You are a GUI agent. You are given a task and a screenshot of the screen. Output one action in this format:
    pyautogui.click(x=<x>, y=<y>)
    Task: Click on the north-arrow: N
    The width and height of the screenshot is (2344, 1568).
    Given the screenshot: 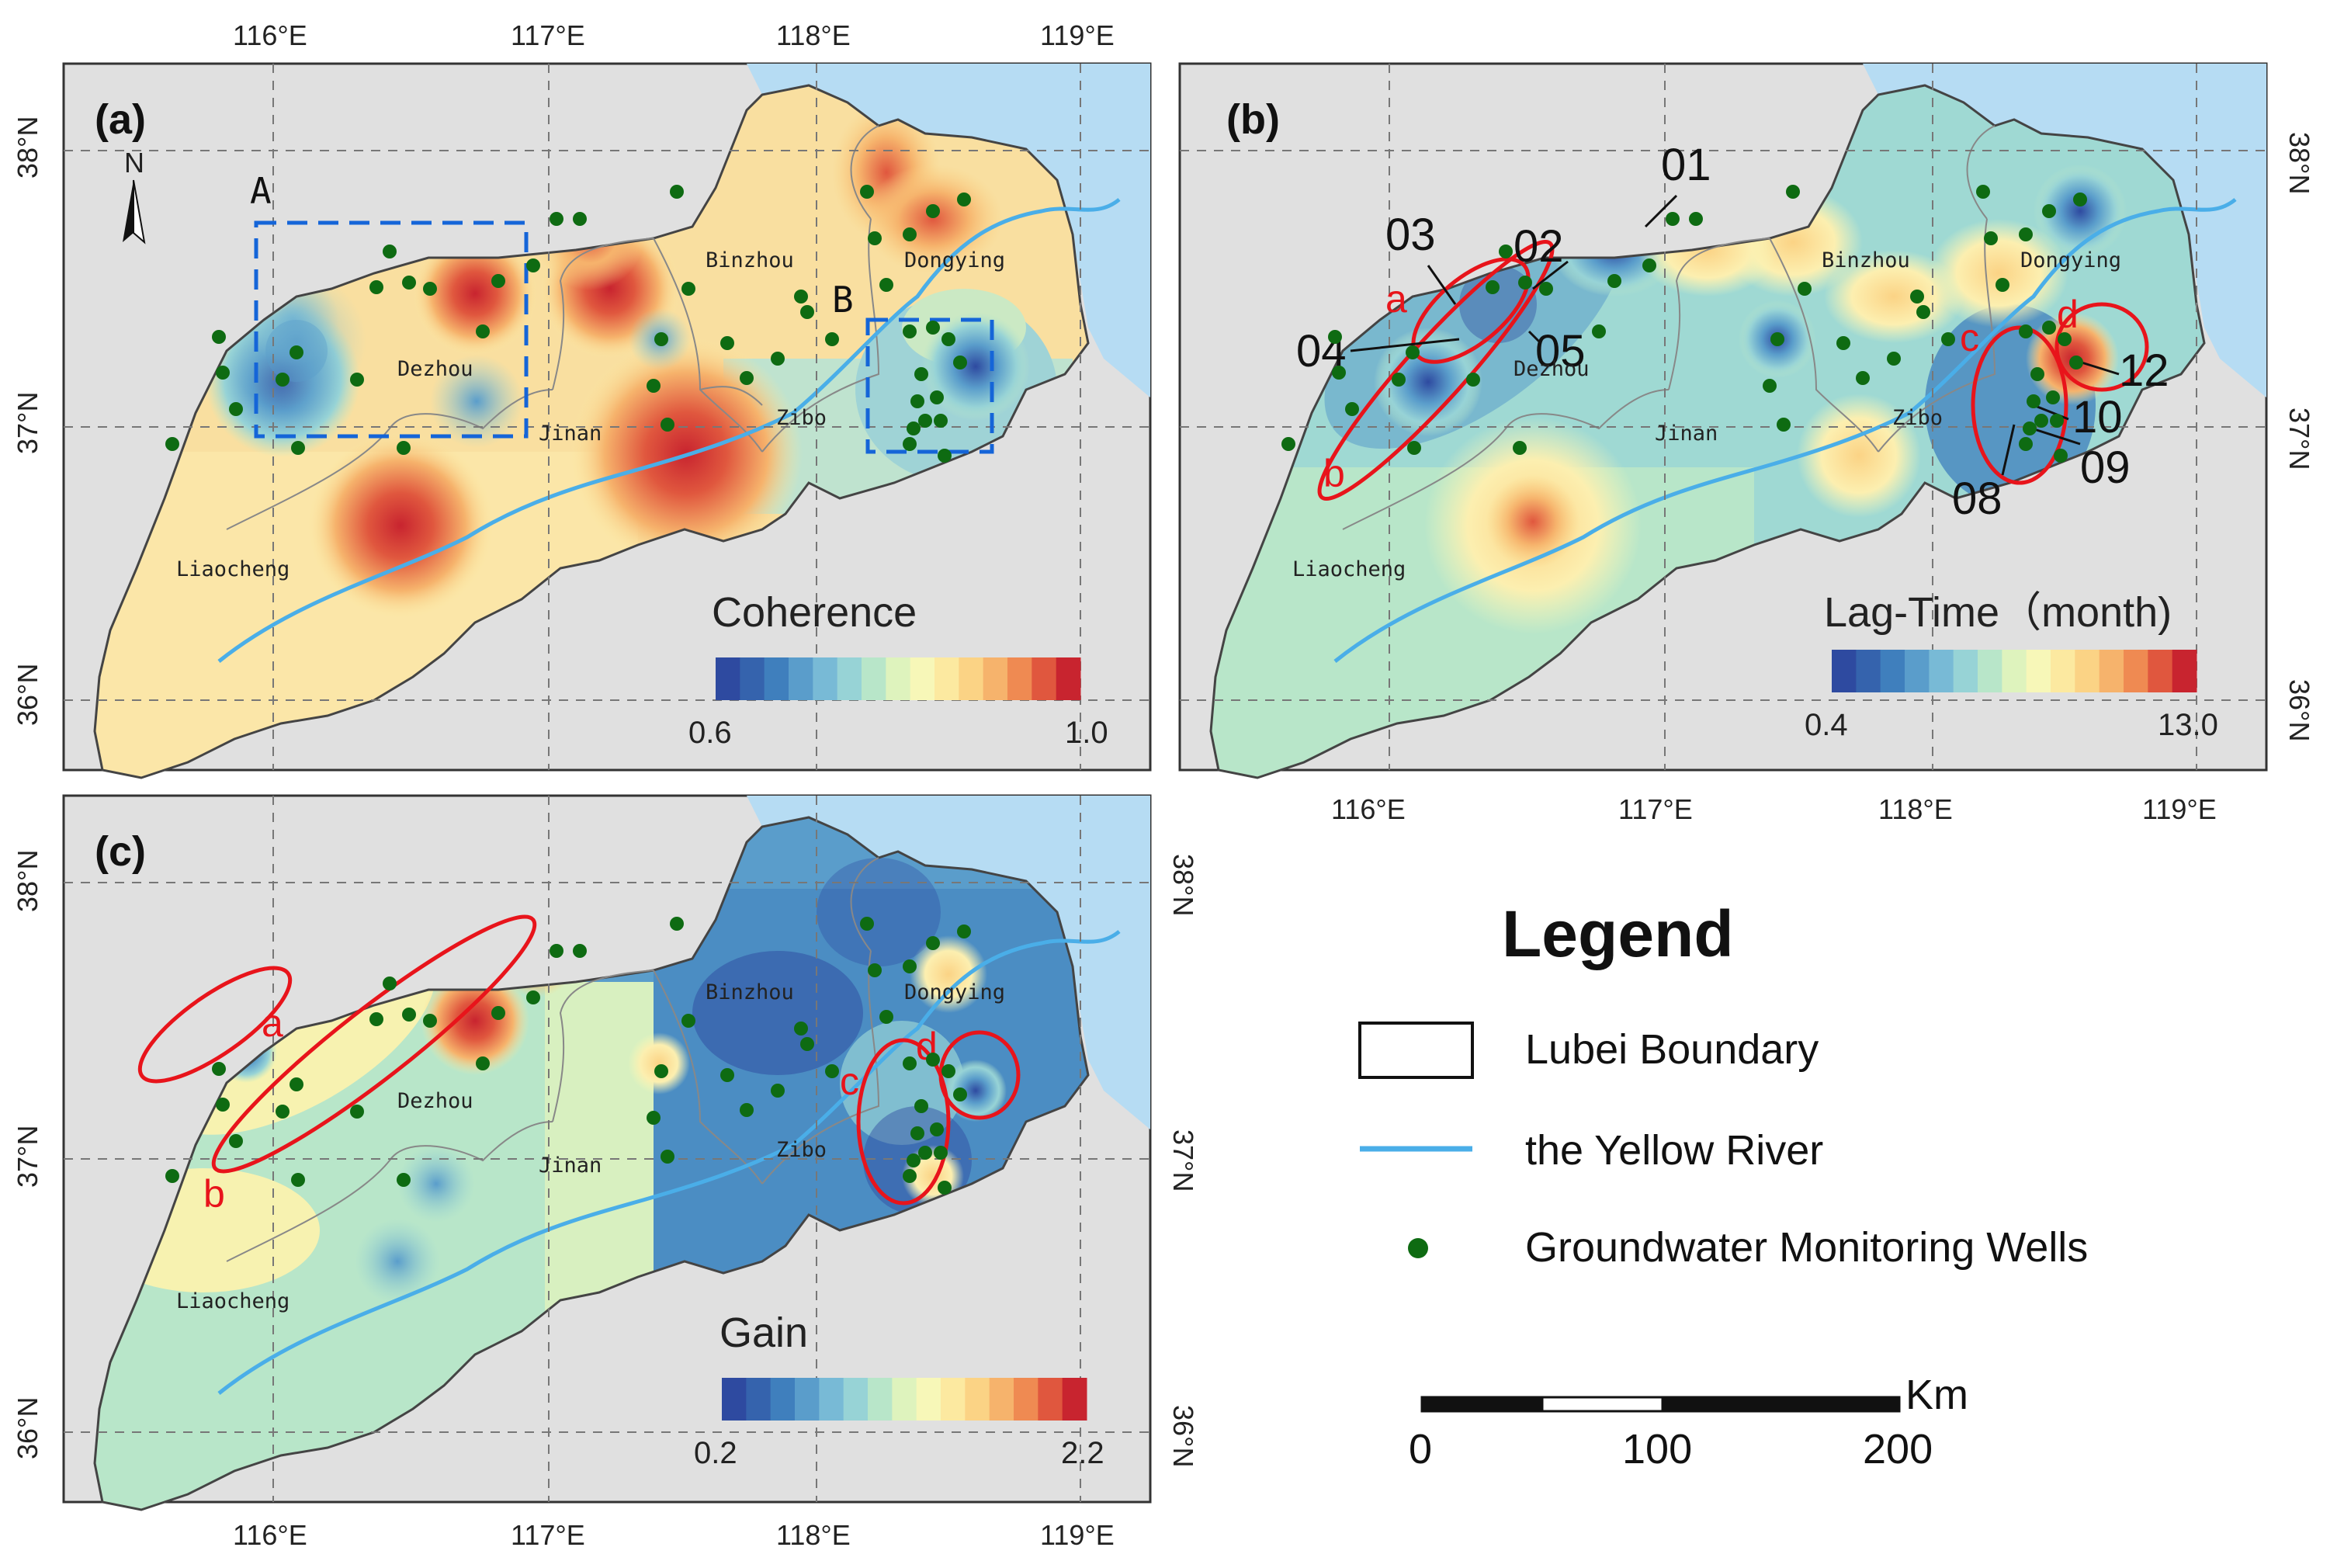 What is the action you would take?
    pyautogui.click(x=134, y=196)
    